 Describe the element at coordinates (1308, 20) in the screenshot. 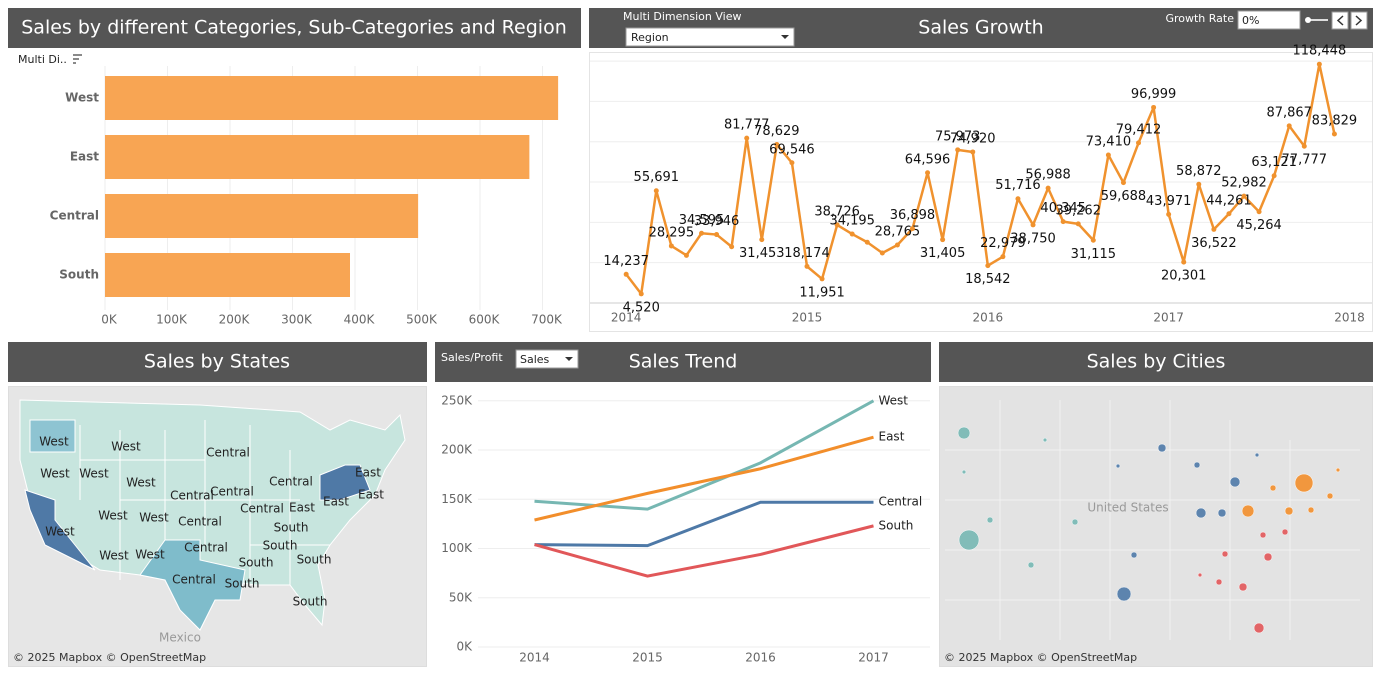

I see `slider-handle` at that location.